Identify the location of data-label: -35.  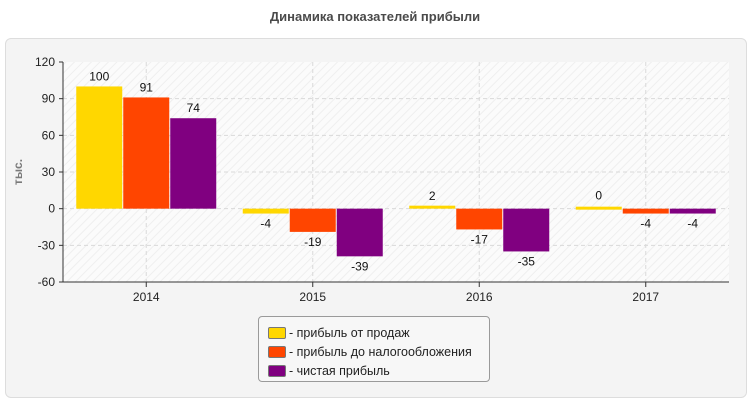
(527, 261).